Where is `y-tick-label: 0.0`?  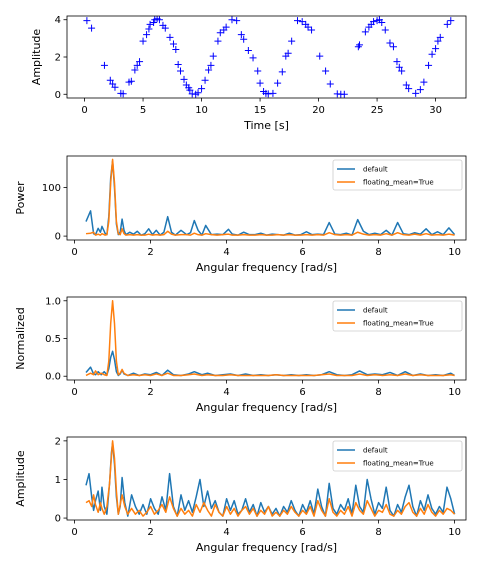 y-tick-label: 0.0 is located at coordinates (53, 377).